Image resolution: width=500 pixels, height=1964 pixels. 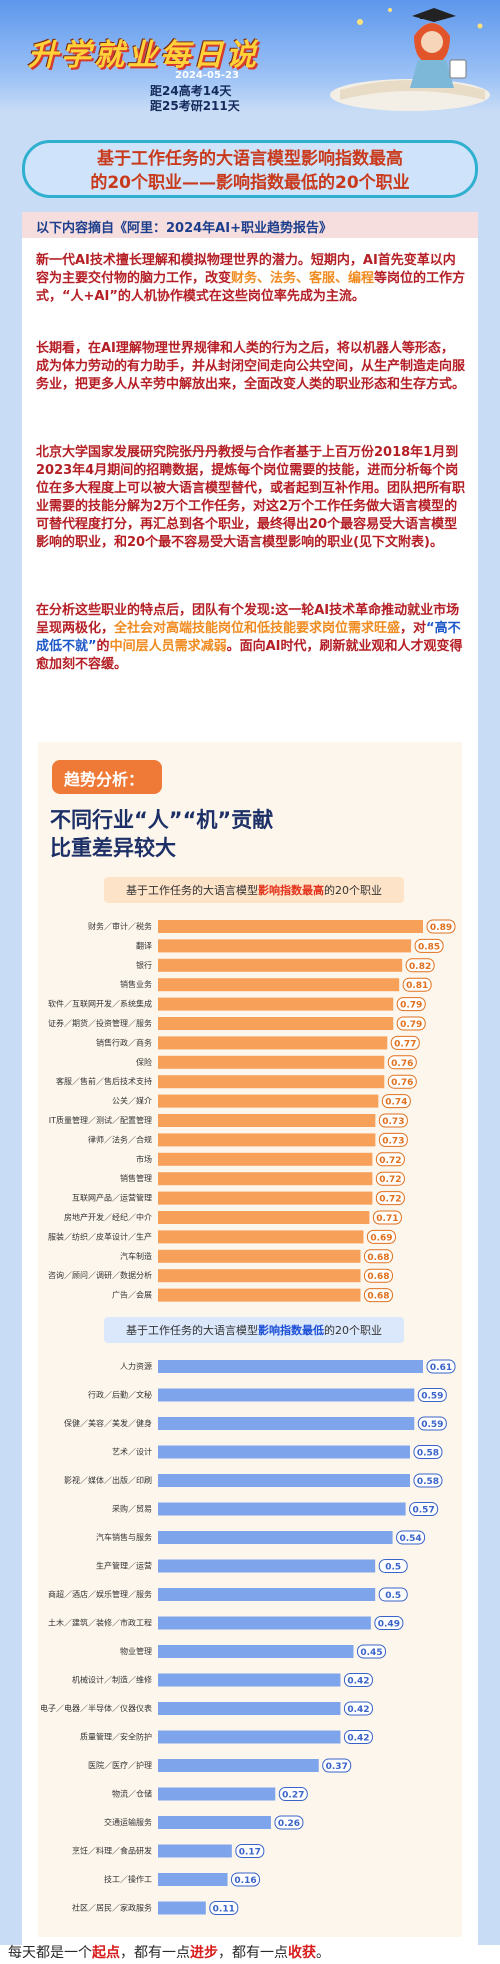 I want to click on value-label: 0.85, so click(x=429, y=947).